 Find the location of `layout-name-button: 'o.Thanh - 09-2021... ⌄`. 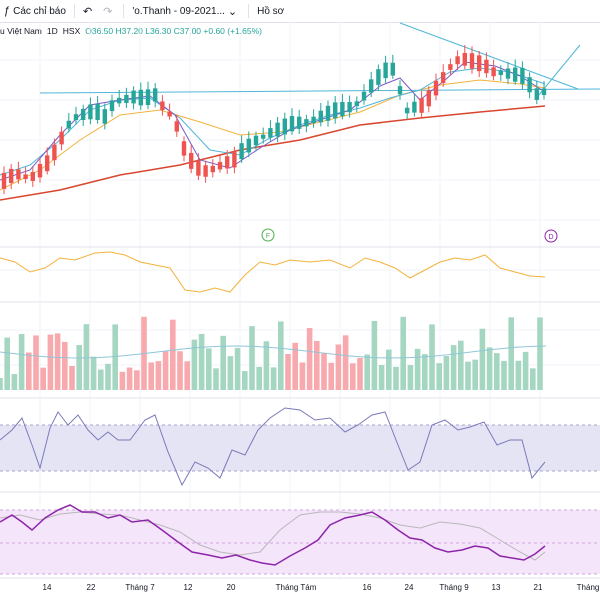

layout-name-button: 'o.Thanh - 09-2021... ⌄ is located at coordinates (186, 11).